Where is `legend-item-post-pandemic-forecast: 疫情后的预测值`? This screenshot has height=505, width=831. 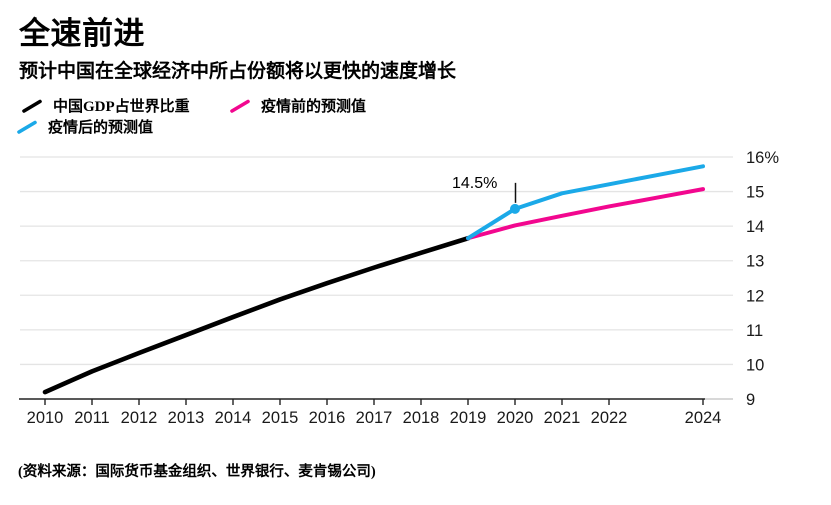 legend-item-post-pandemic-forecast: 疫情后的预测值 is located at coordinates (84, 126).